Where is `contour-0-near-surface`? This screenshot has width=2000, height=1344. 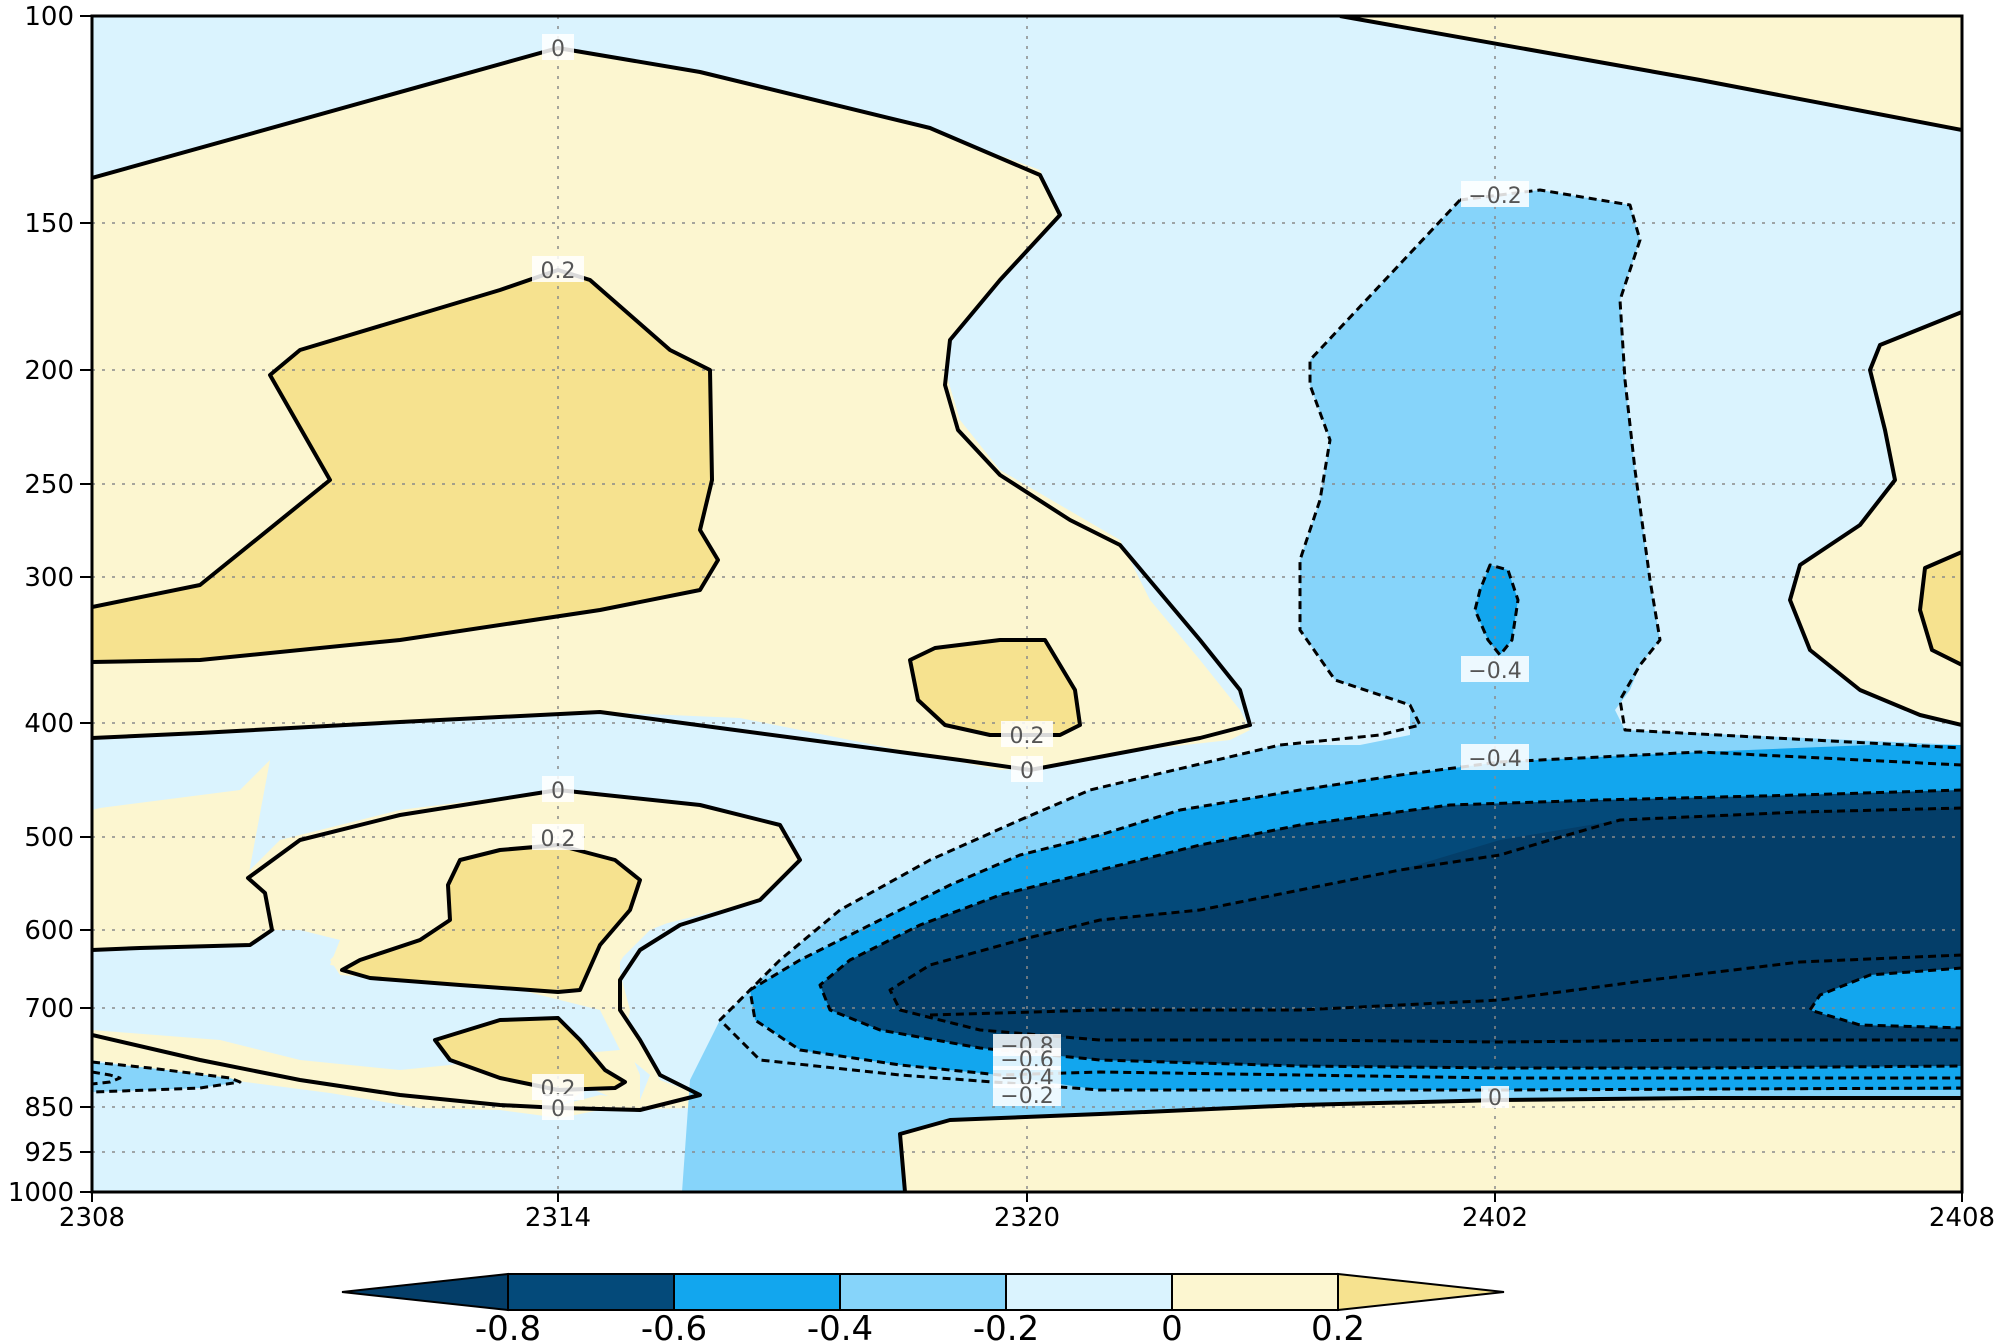
contour-0-near-surface is located at coordinates (1430, 1144).